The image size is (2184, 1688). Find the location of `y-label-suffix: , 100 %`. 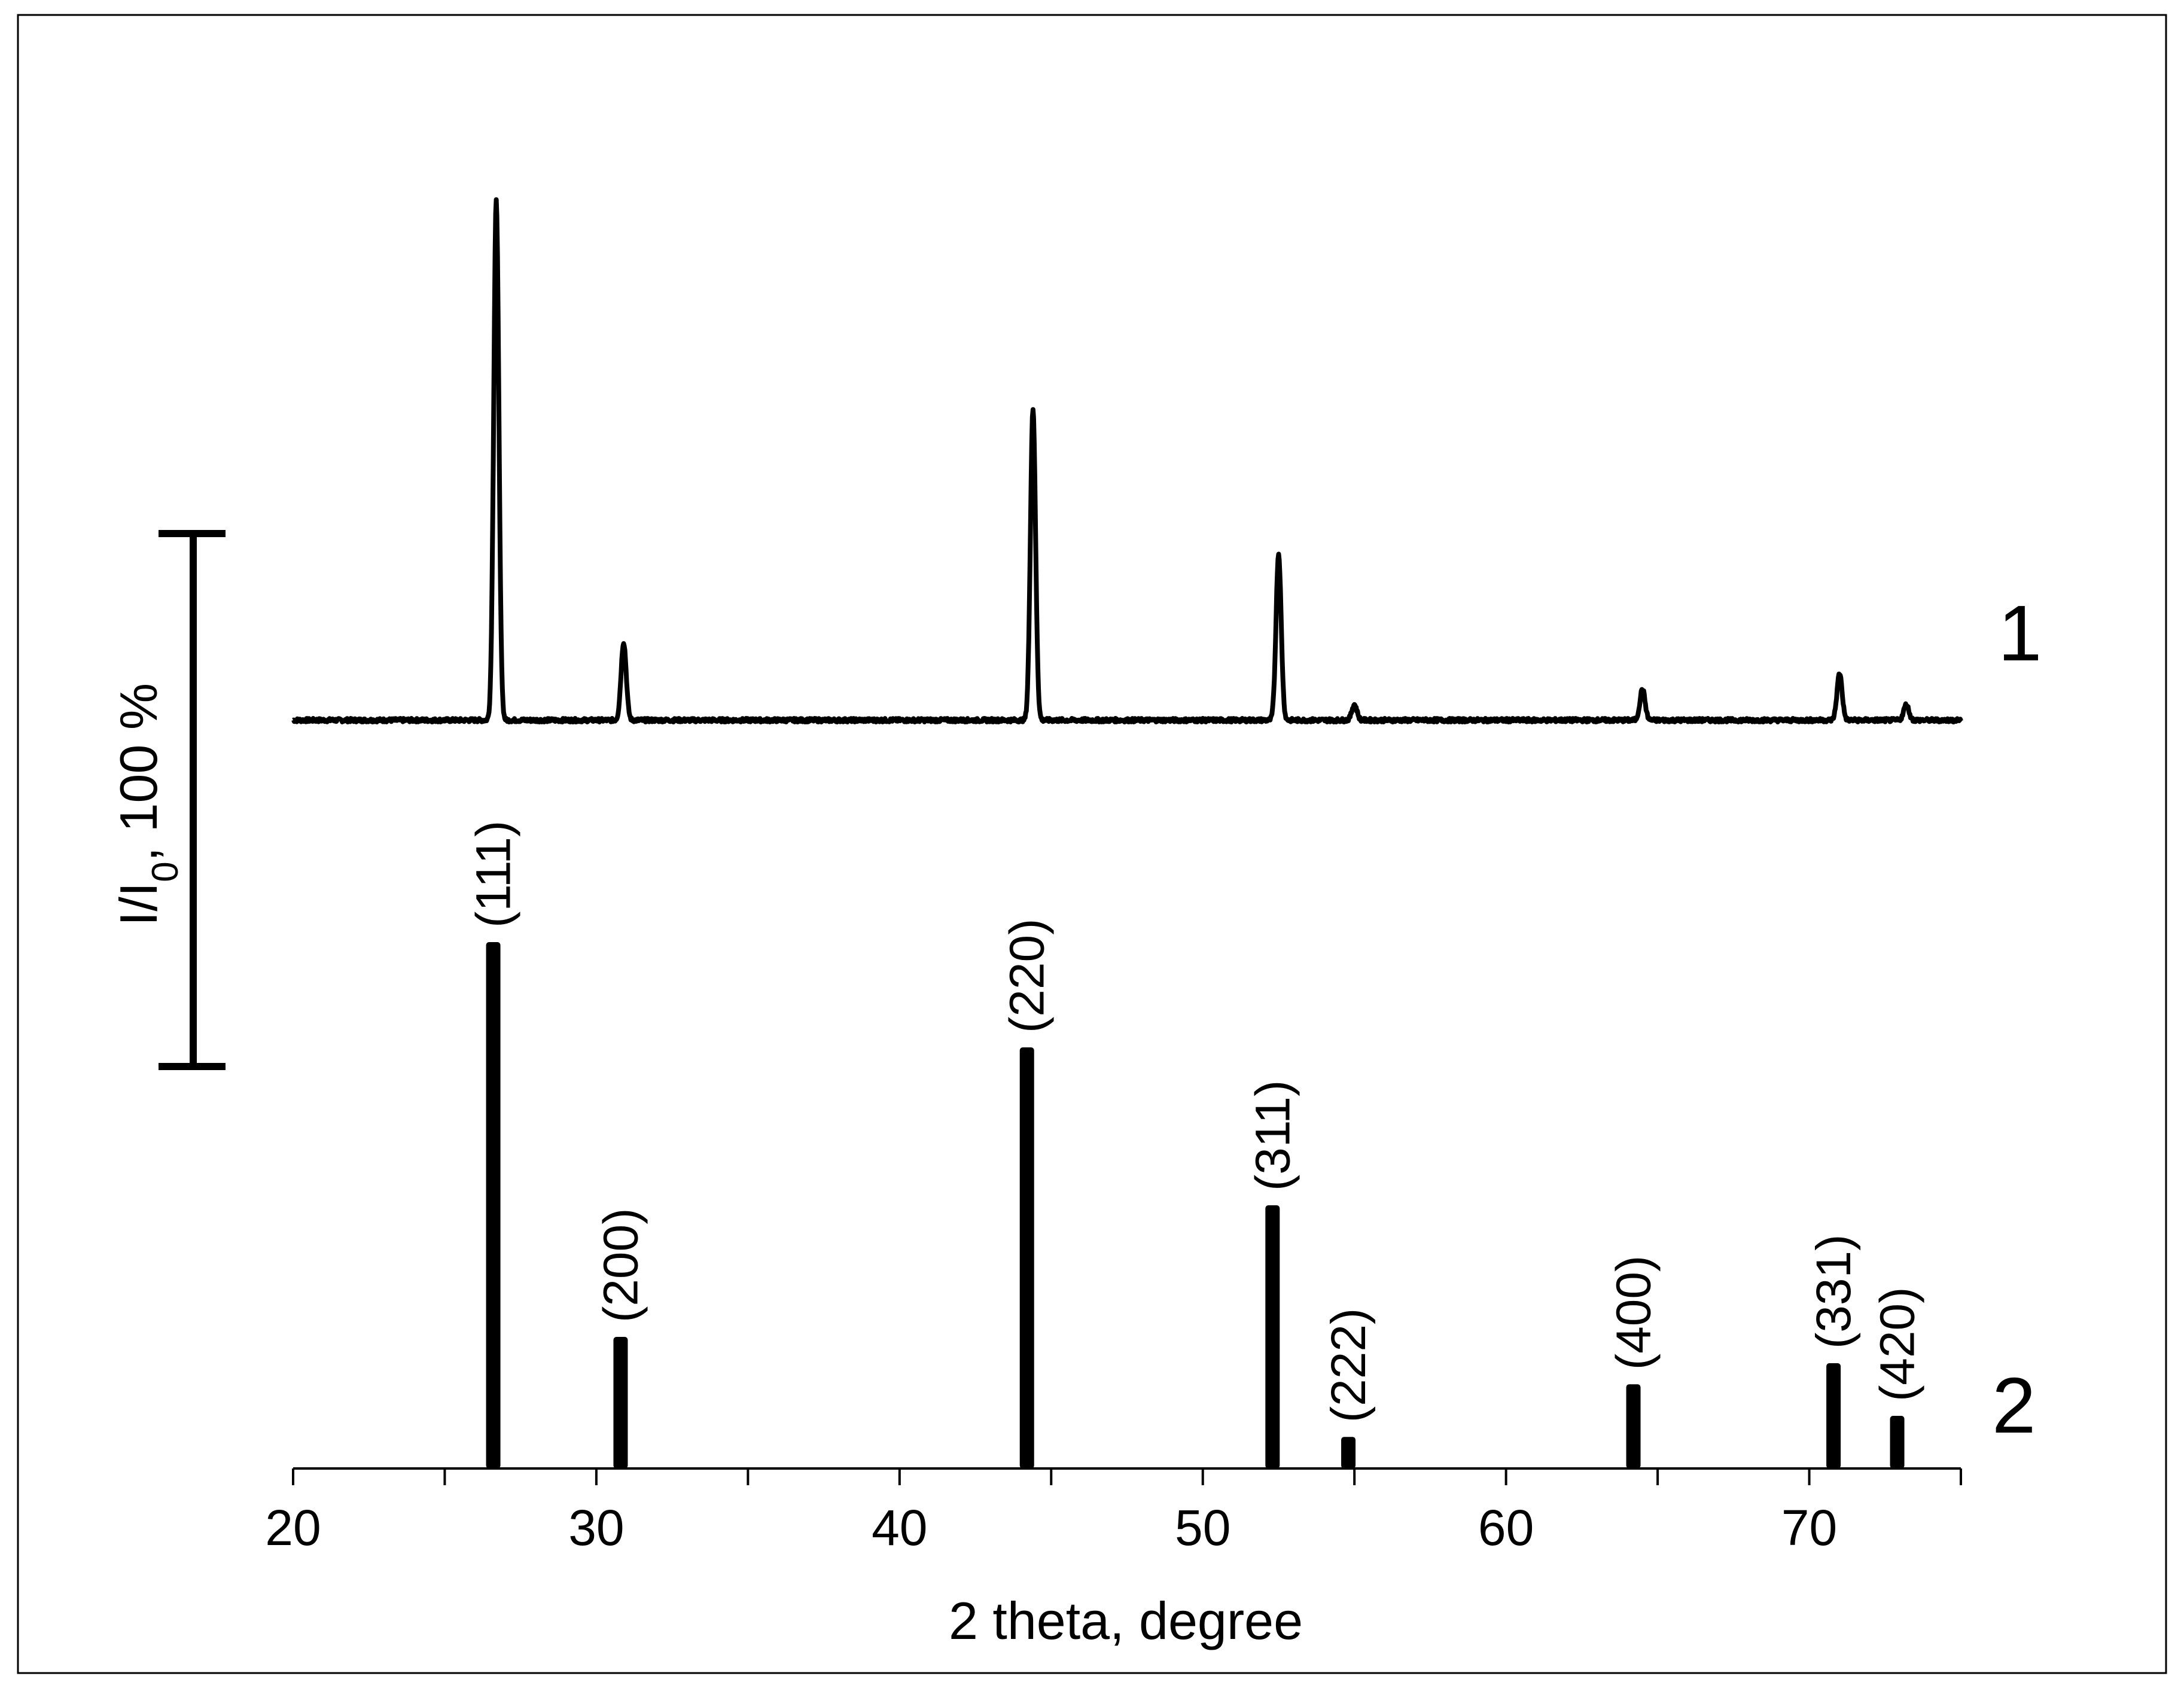

y-label-suffix: , 100 % is located at coordinates (138, 772).